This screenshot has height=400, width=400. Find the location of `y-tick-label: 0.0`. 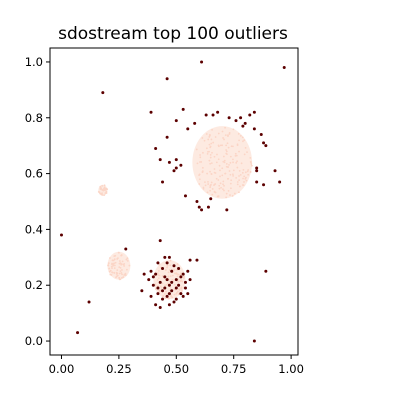

y-tick-label: 0.0 is located at coordinates (34, 341).